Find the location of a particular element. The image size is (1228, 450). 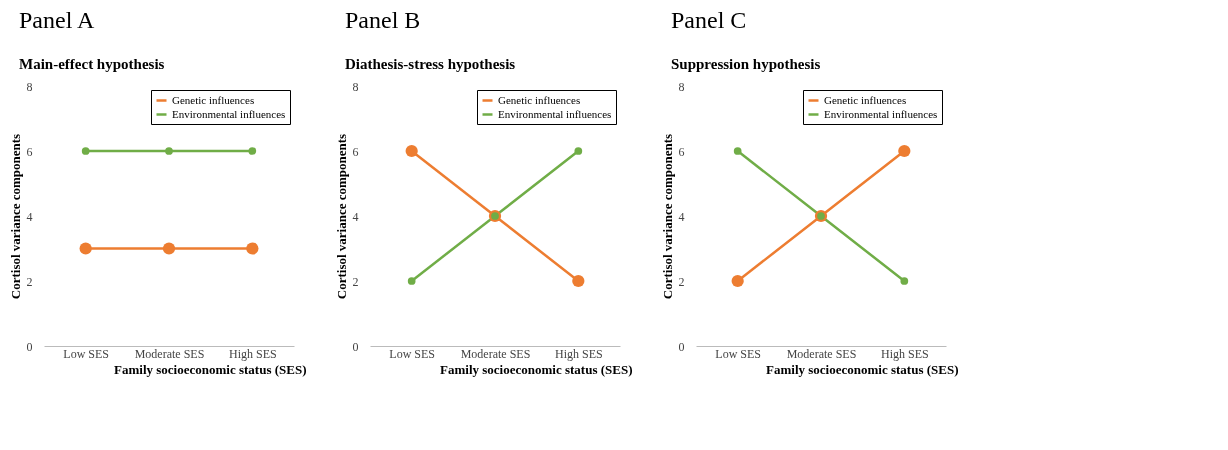

chart-subtitle: Diathesis-stress hypothesis is located at coordinates (430, 64).